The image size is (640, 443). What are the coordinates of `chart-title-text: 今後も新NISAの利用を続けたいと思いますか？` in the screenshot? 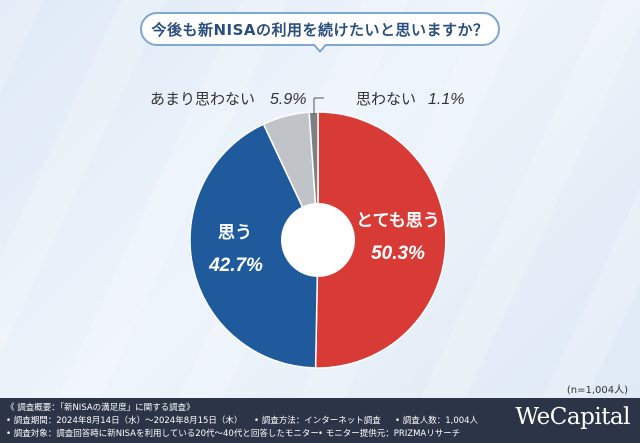 It's located at (320, 29).